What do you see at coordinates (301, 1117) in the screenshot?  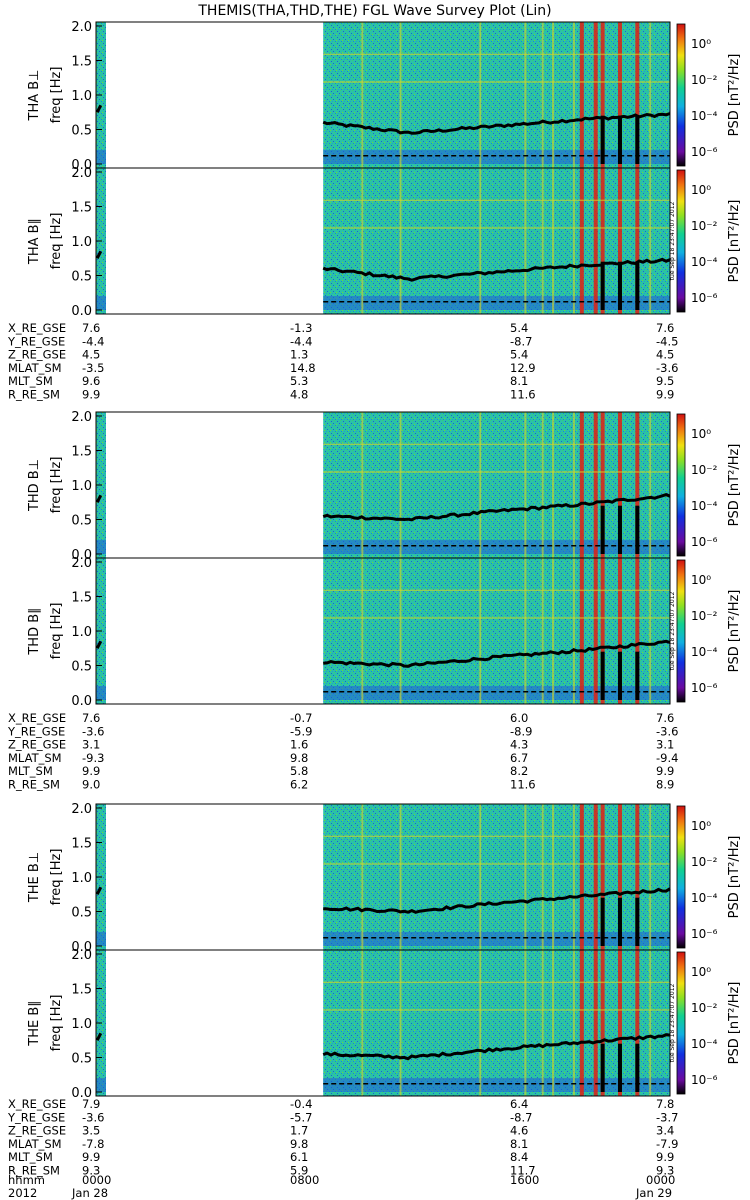 I see `ephemeris-value: -5.7` at bounding box center [301, 1117].